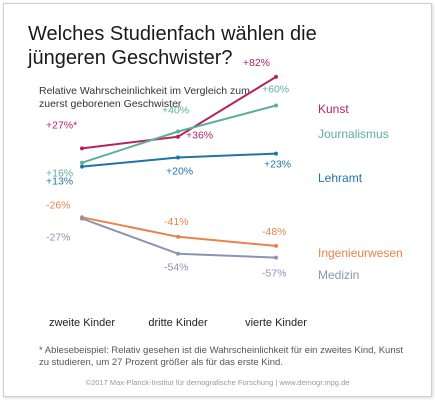 The width and height of the screenshot is (435, 400). I want to click on series-name-ingenieurwesen: Ingenieurwesen, so click(360, 253).